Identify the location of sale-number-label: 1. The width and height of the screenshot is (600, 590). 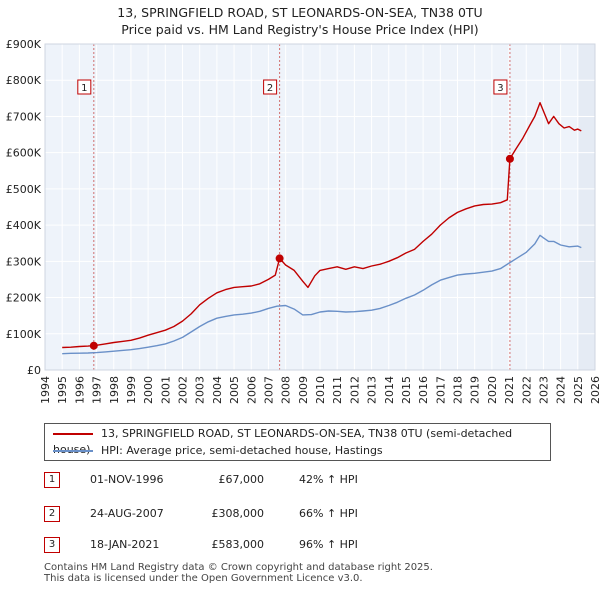
(84, 88).